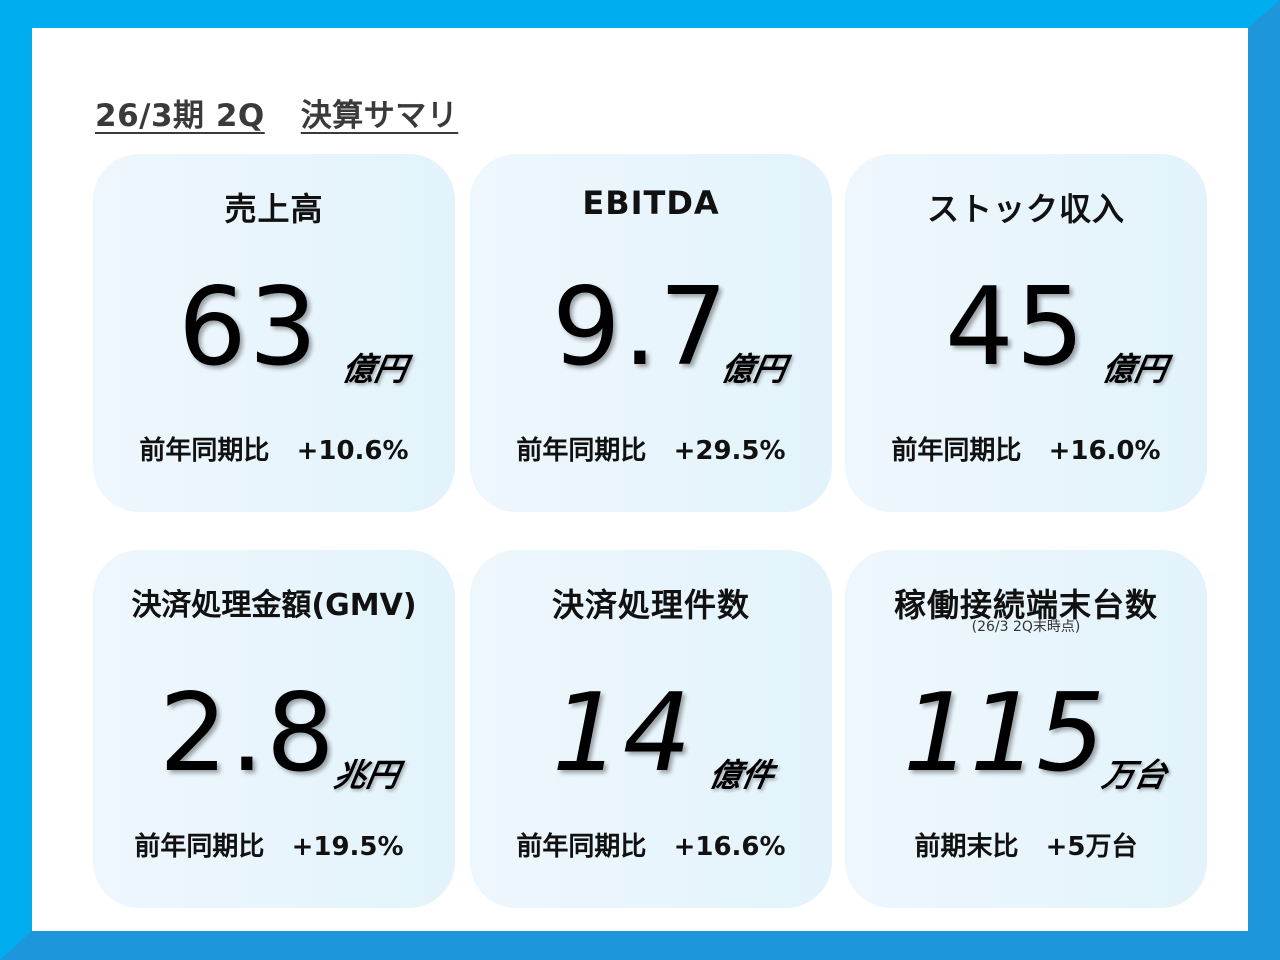 The width and height of the screenshot is (1280, 960). Describe the element at coordinates (966, 847) in the screenshot. I see `change-label: 前期末比` at that location.